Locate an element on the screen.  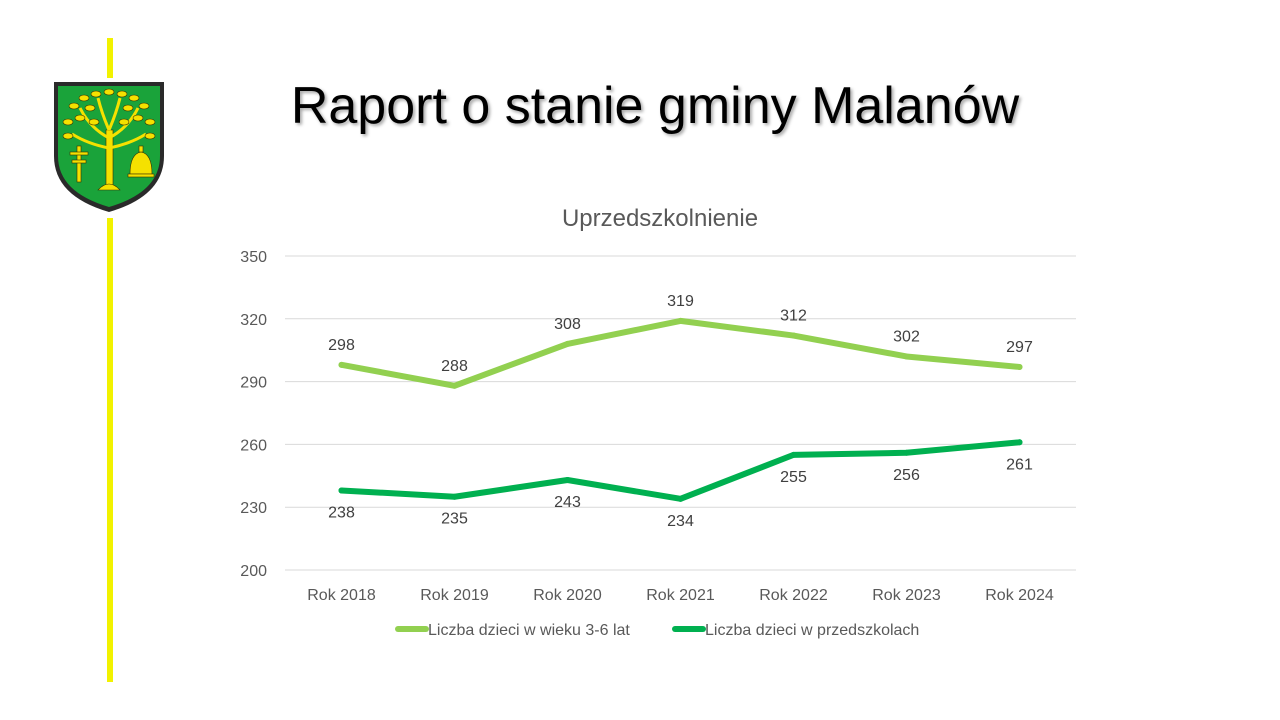
page-title: Raport o stanie gminy Malanów is located at coordinates (655, 106).